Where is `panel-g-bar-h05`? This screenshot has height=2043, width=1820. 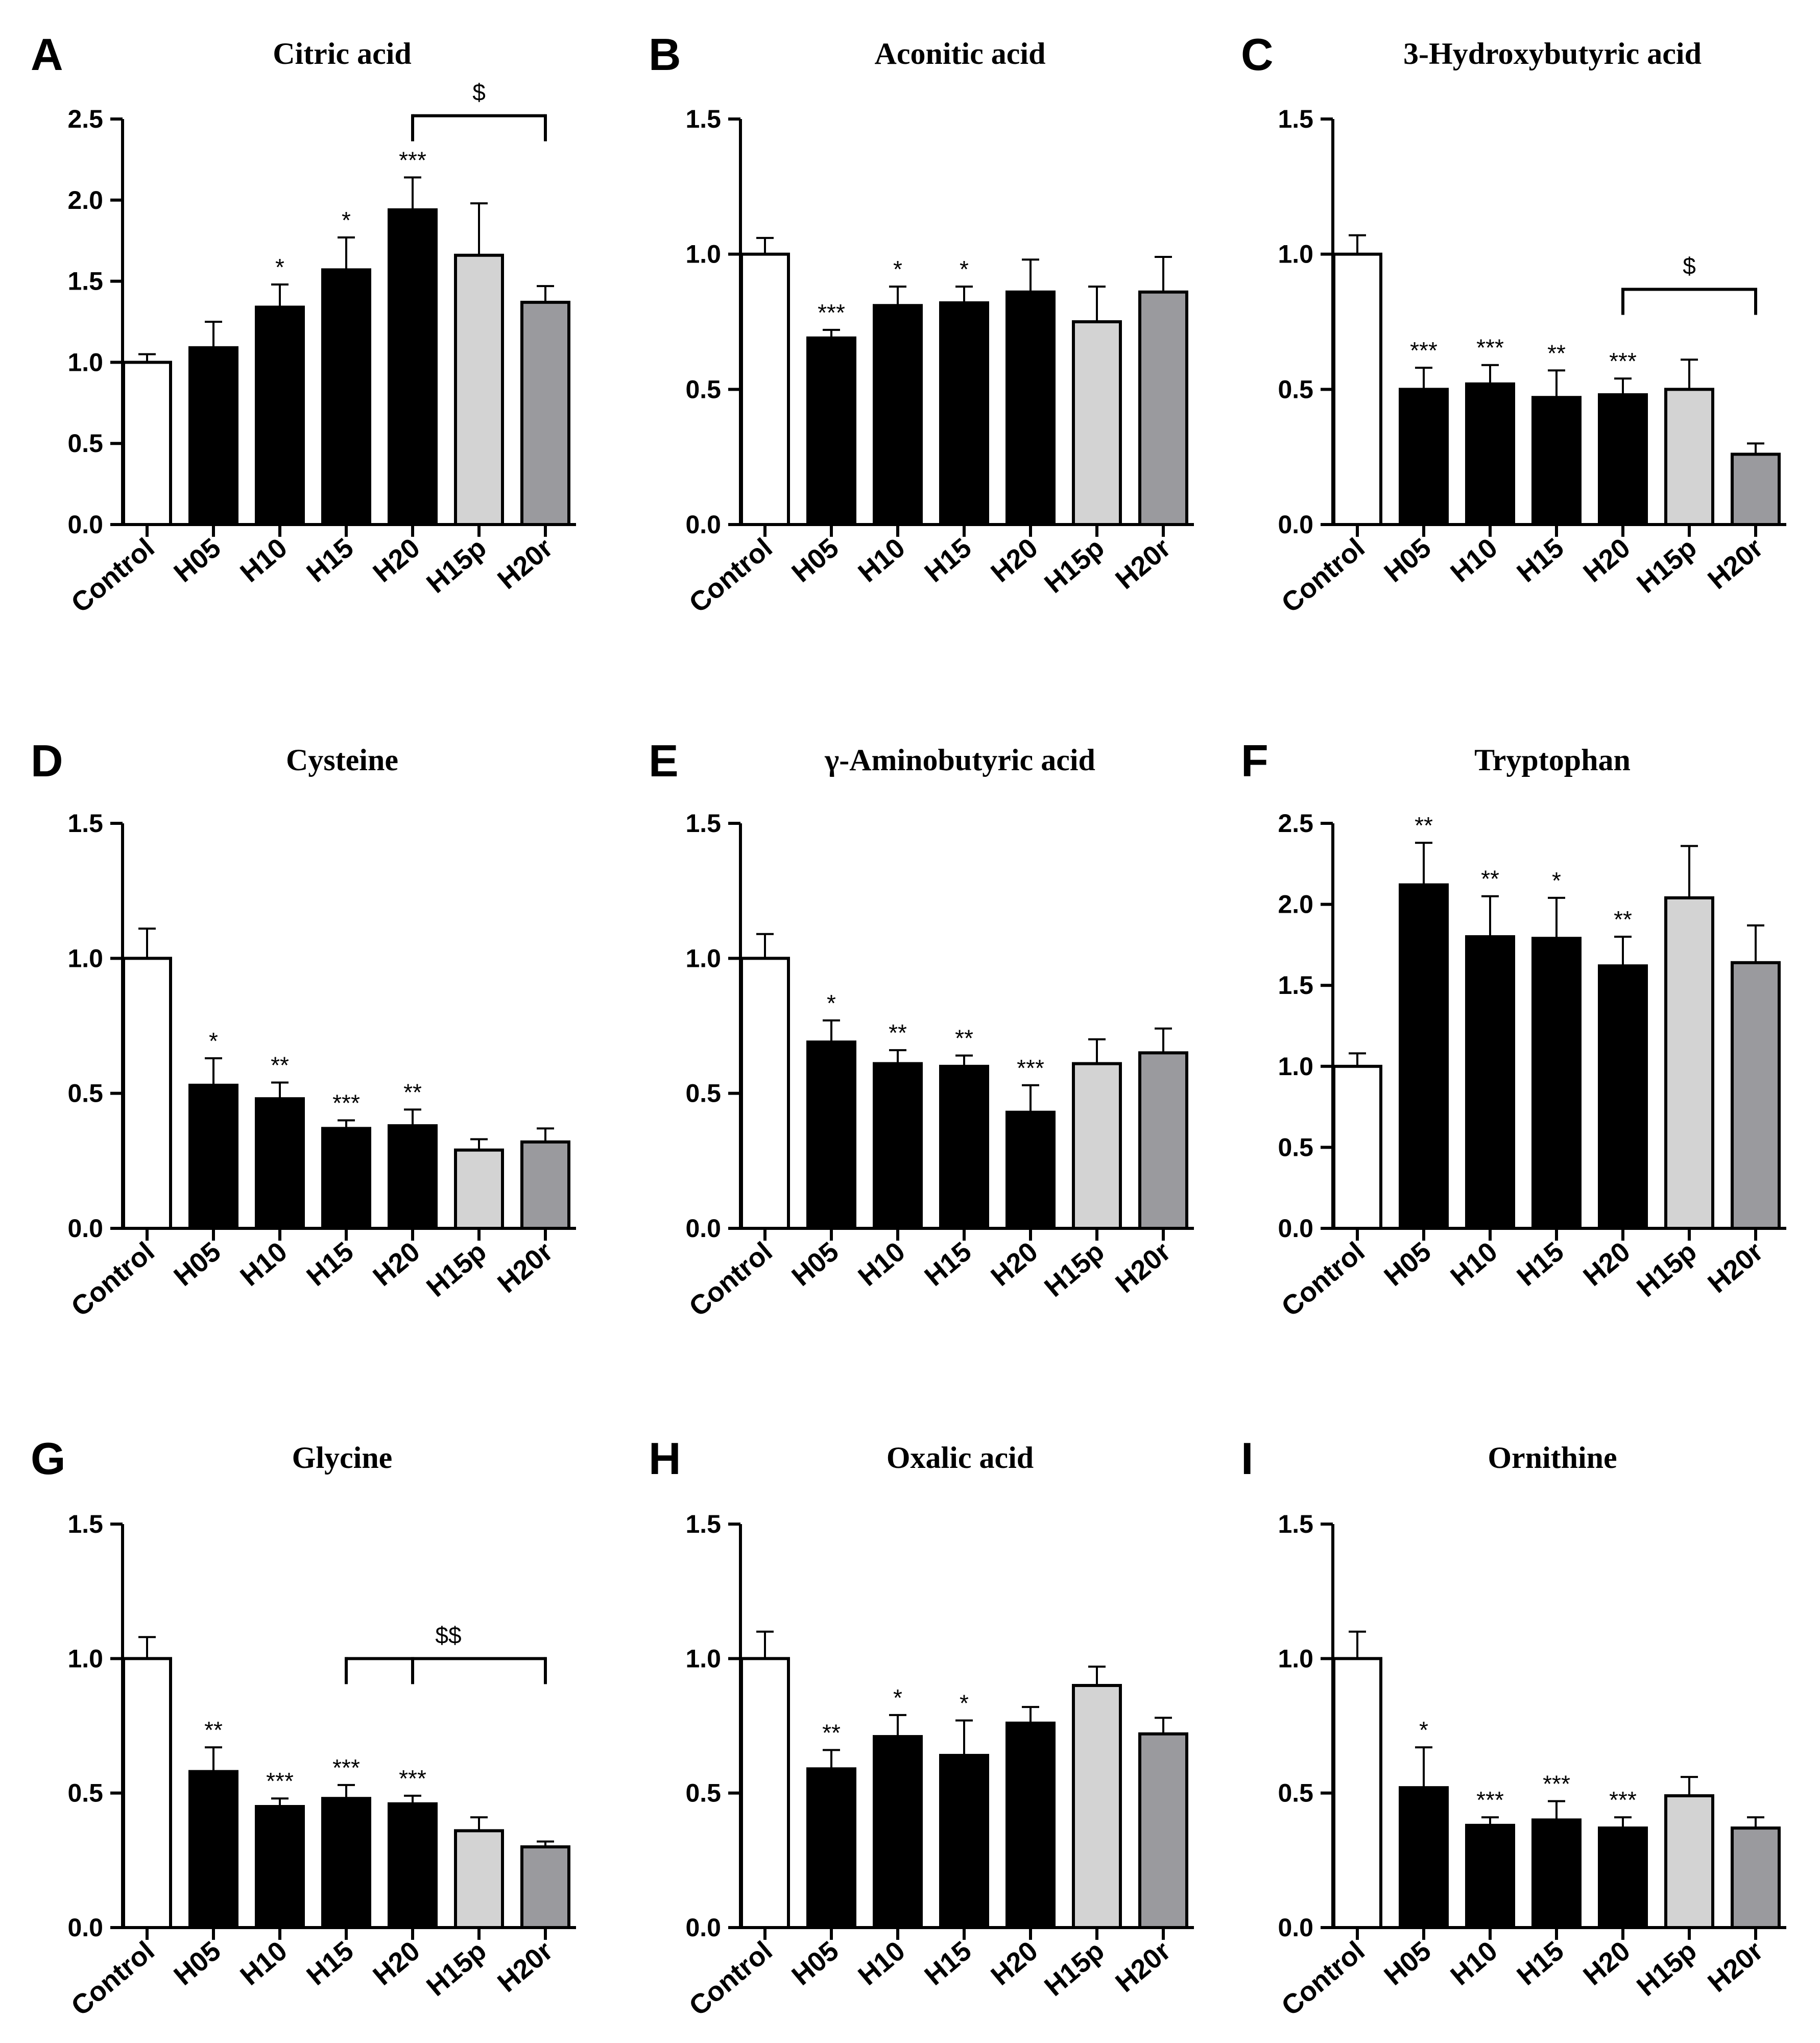 panel-g-bar-h05 is located at coordinates (213, 1850).